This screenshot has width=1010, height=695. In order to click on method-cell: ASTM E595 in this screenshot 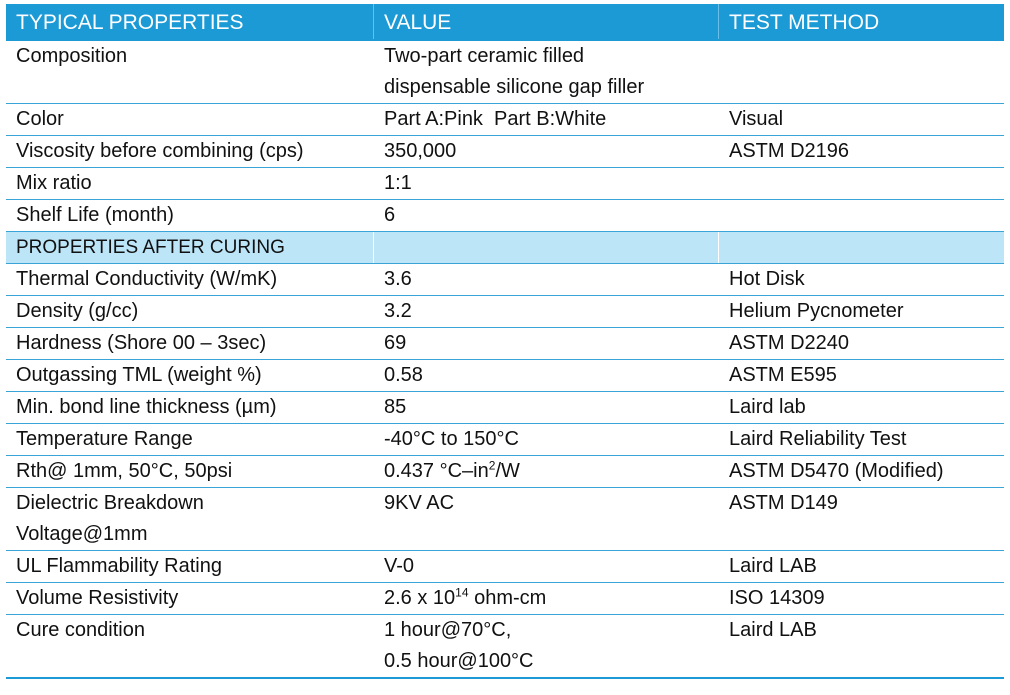, I will do `click(783, 375)`.